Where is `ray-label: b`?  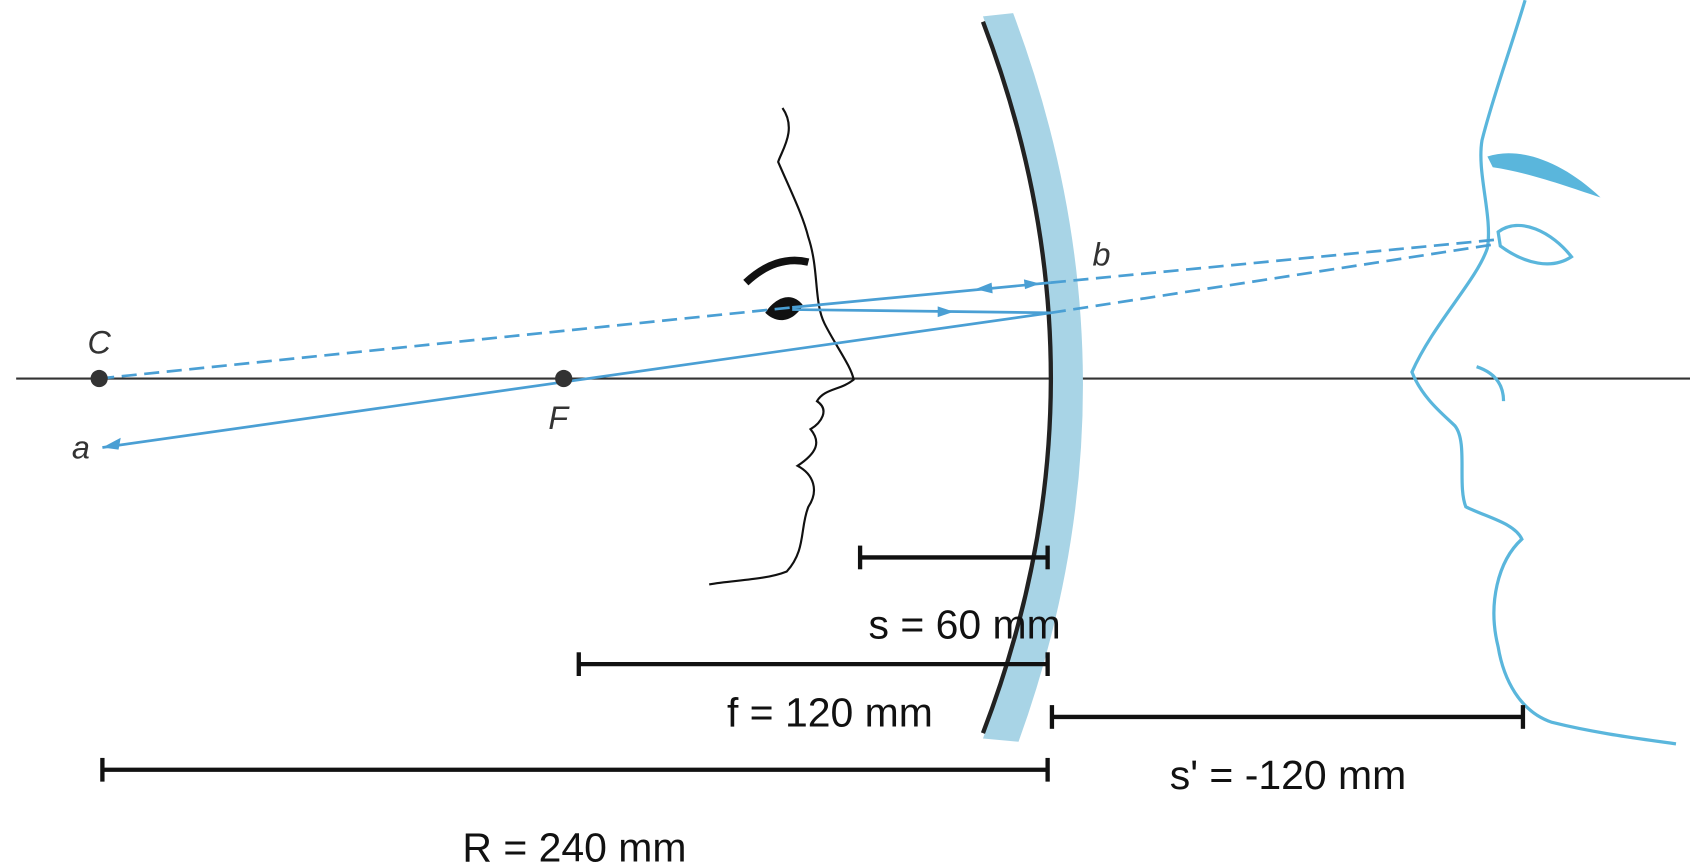
ray-label: b is located at coordinates (1102, 254).